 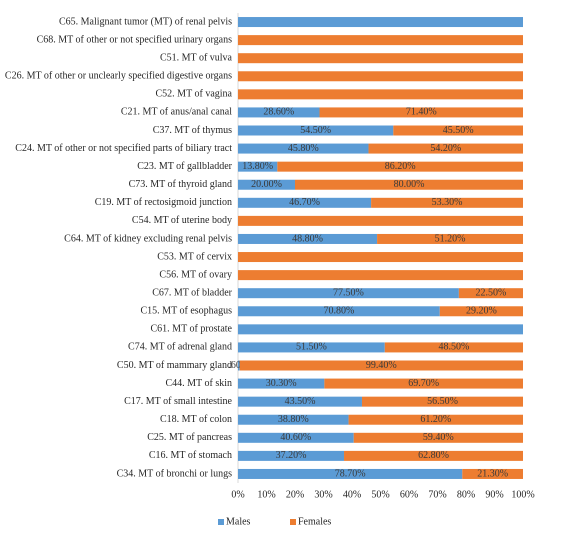 I want to click on value-label: 37.20%, so click(x=291, y=455).